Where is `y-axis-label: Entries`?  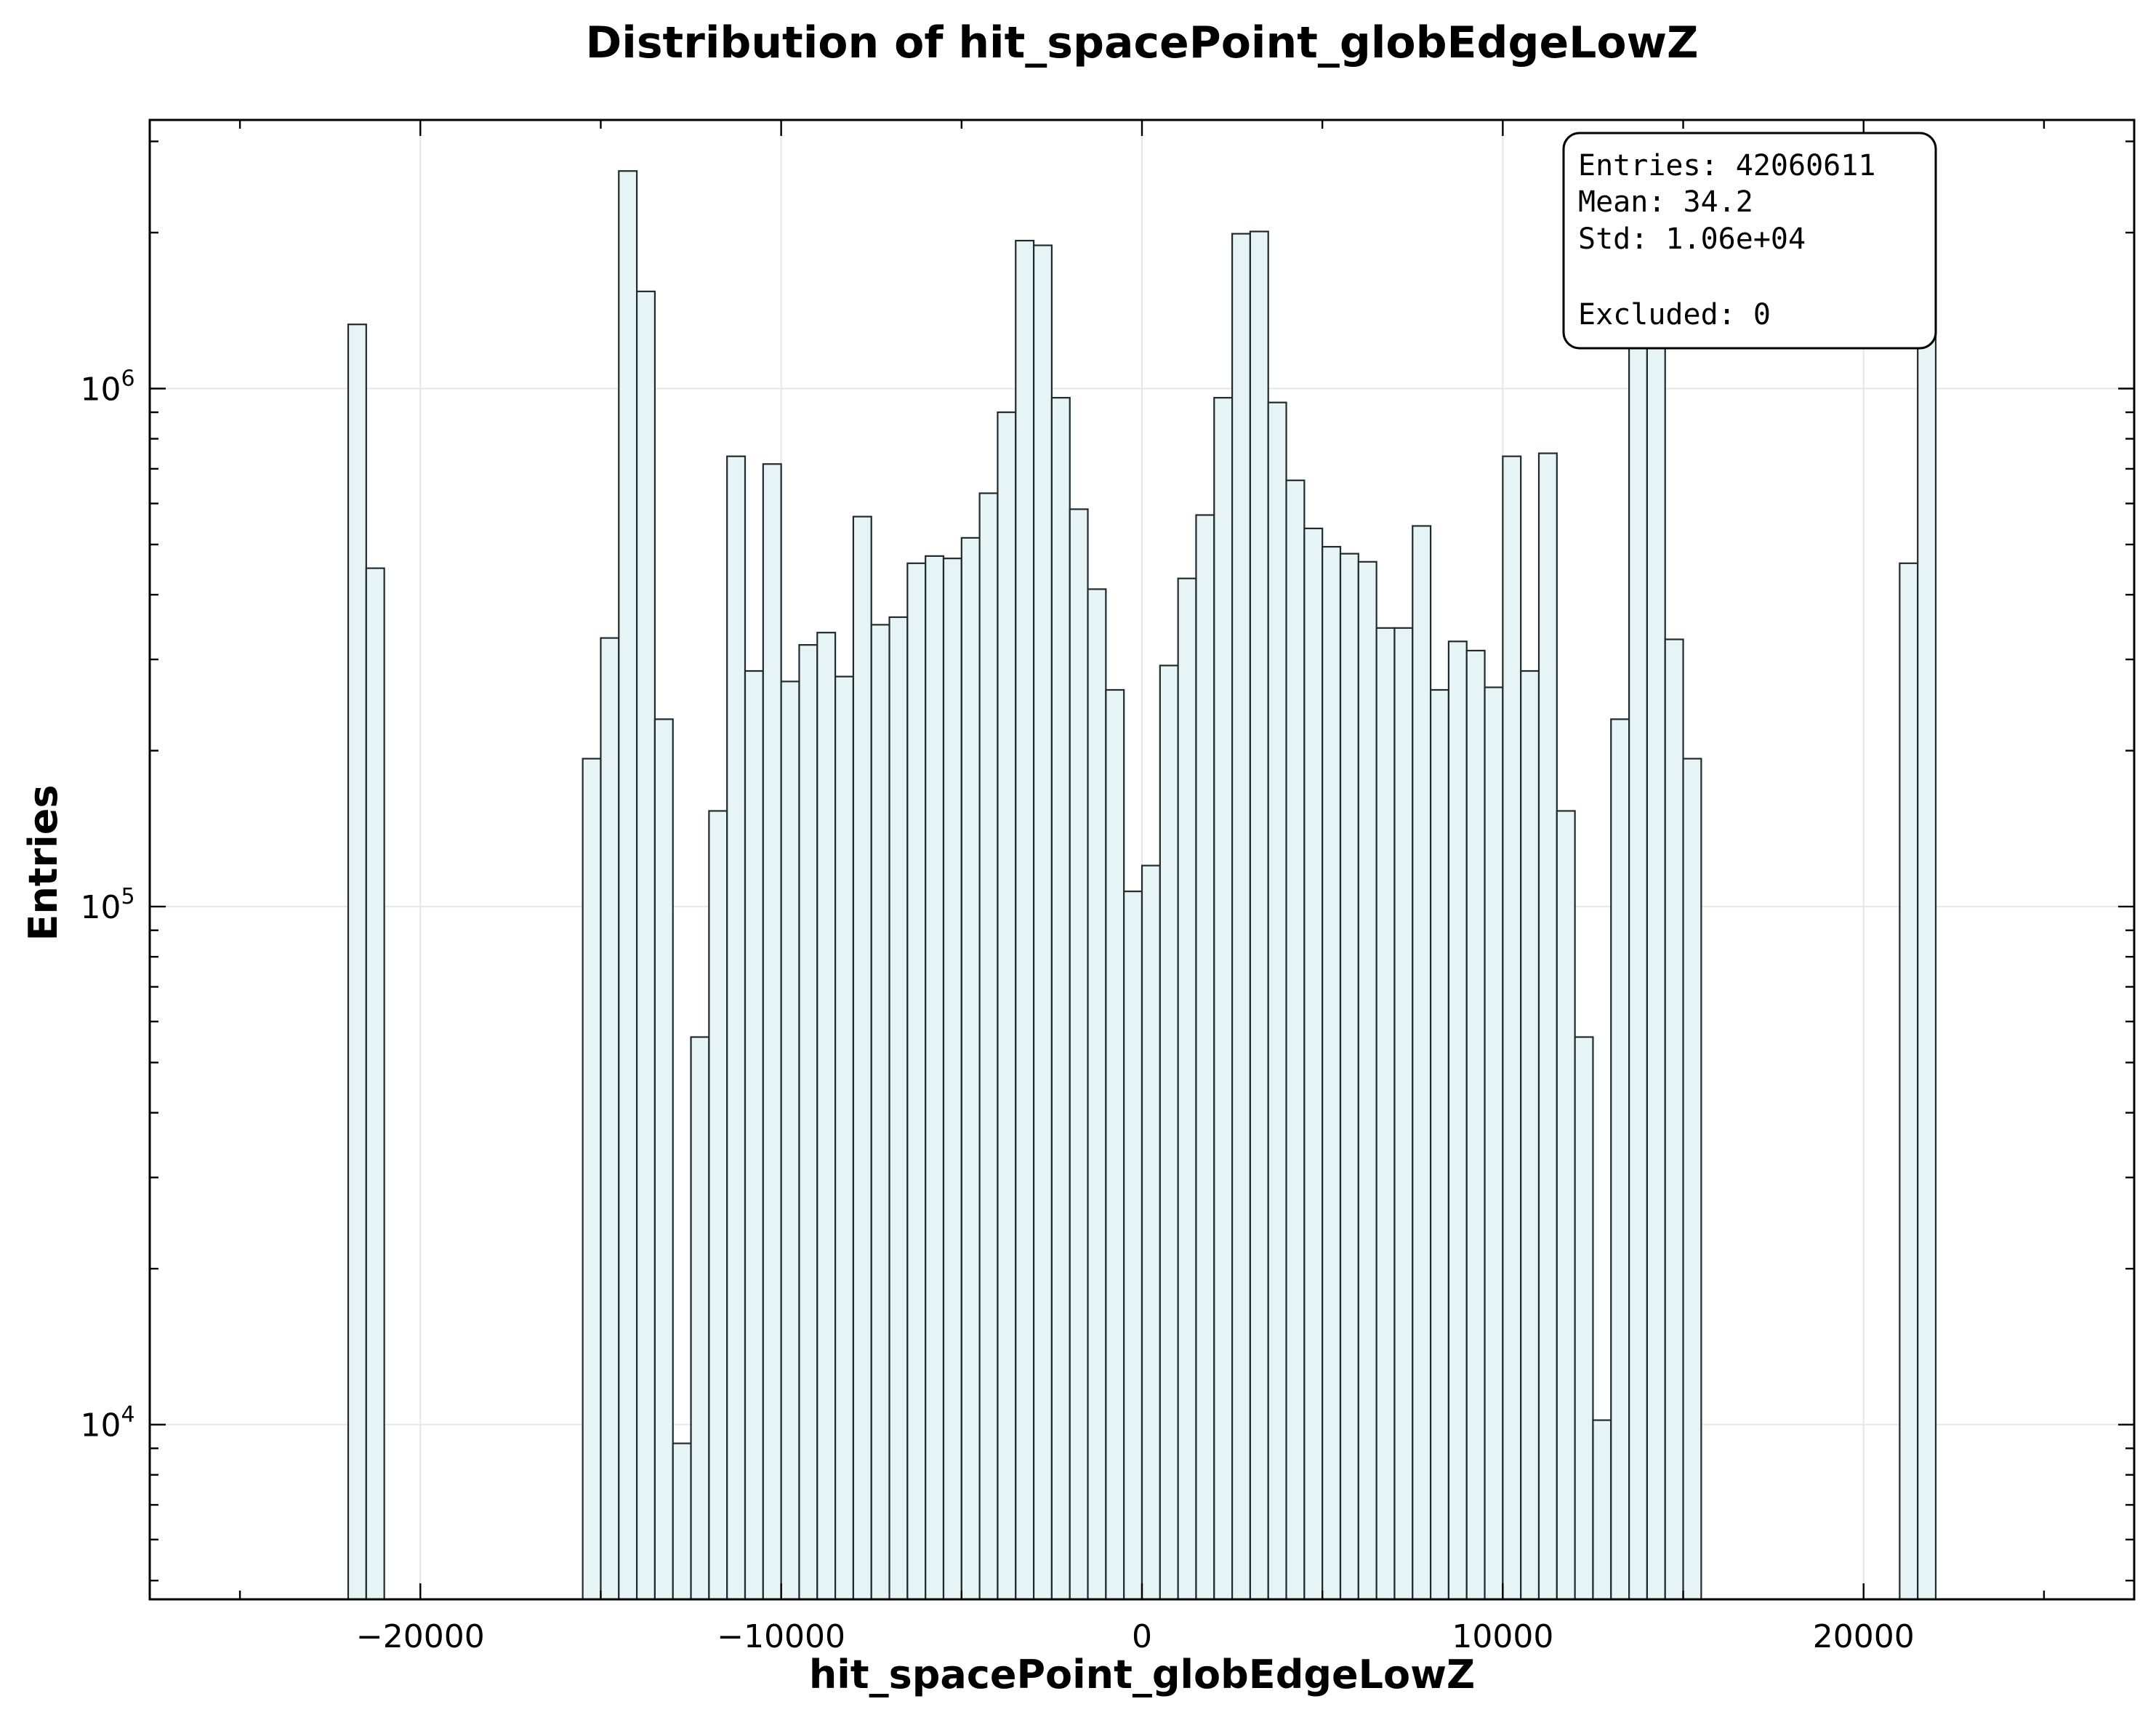 y-axis-label: Entries is located at coordinates (43, 862).